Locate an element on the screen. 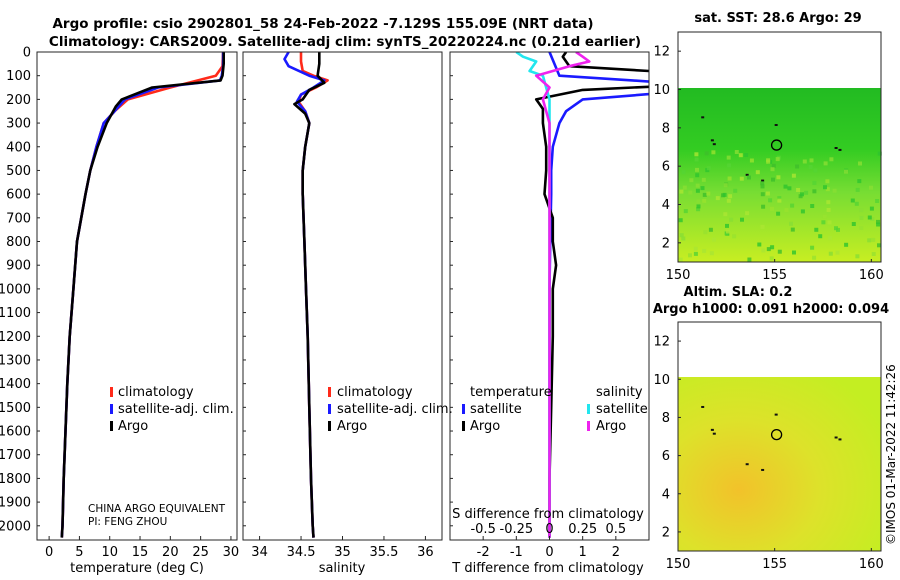 The height and width of the screenshot is (580, 900). note-line2: PI: FENG ZHOU is located at coordinates (127, 522).